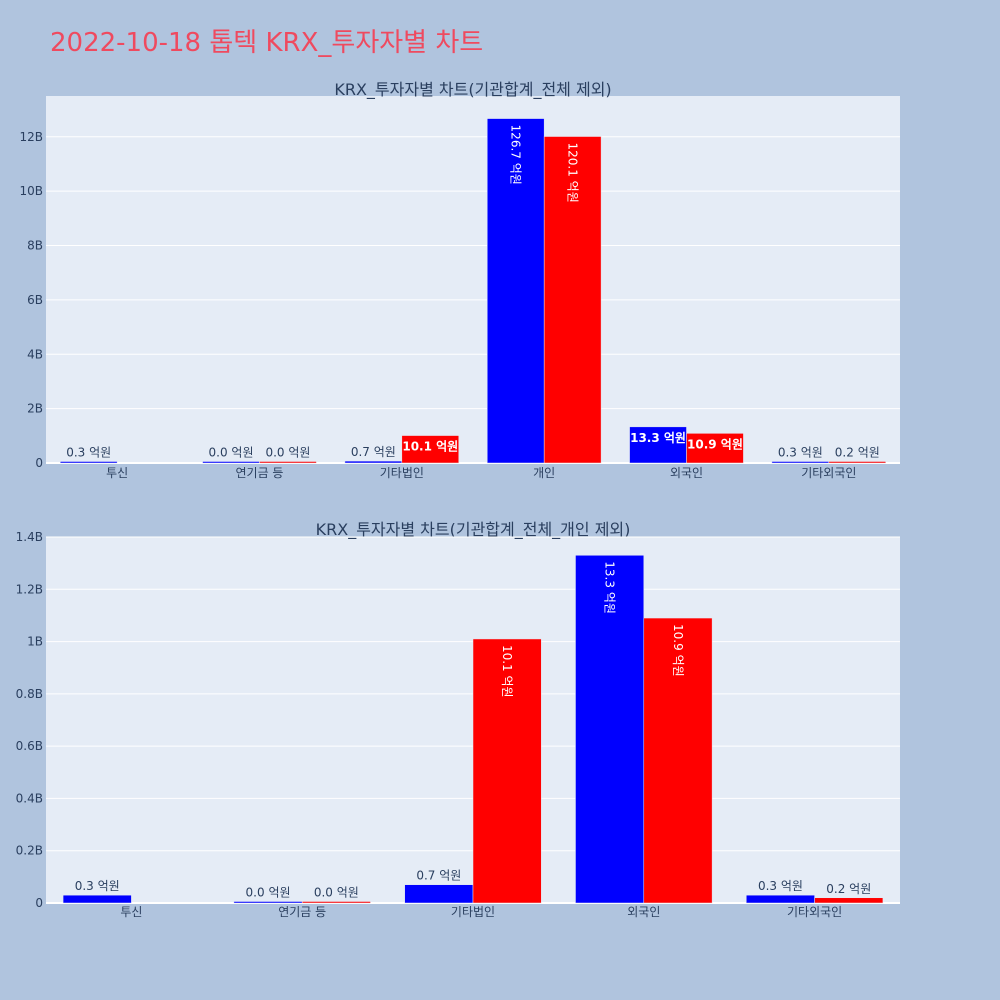 The image size is (1000, 1000). I want to click on chart-title: KRX_투자자별 차트(기관합계_전체 제외), so click(472, 90).